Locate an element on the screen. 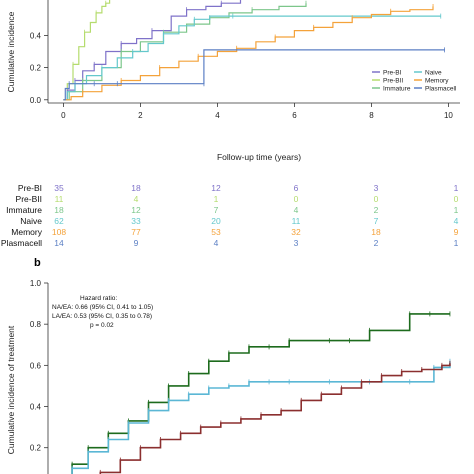 Image resolution: width=474 pixels, height=474 pixels. panel-b-letter: b is located at coordinates (37, 263).